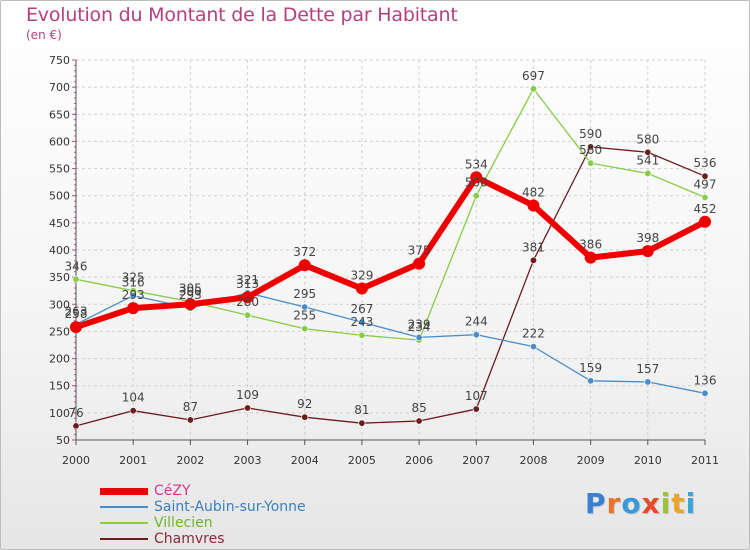 This screenshot has height=550, width=750. Describe the element at coordinates (59, 386) in the screenshot. I see `y-tick-label: 150` at that location.